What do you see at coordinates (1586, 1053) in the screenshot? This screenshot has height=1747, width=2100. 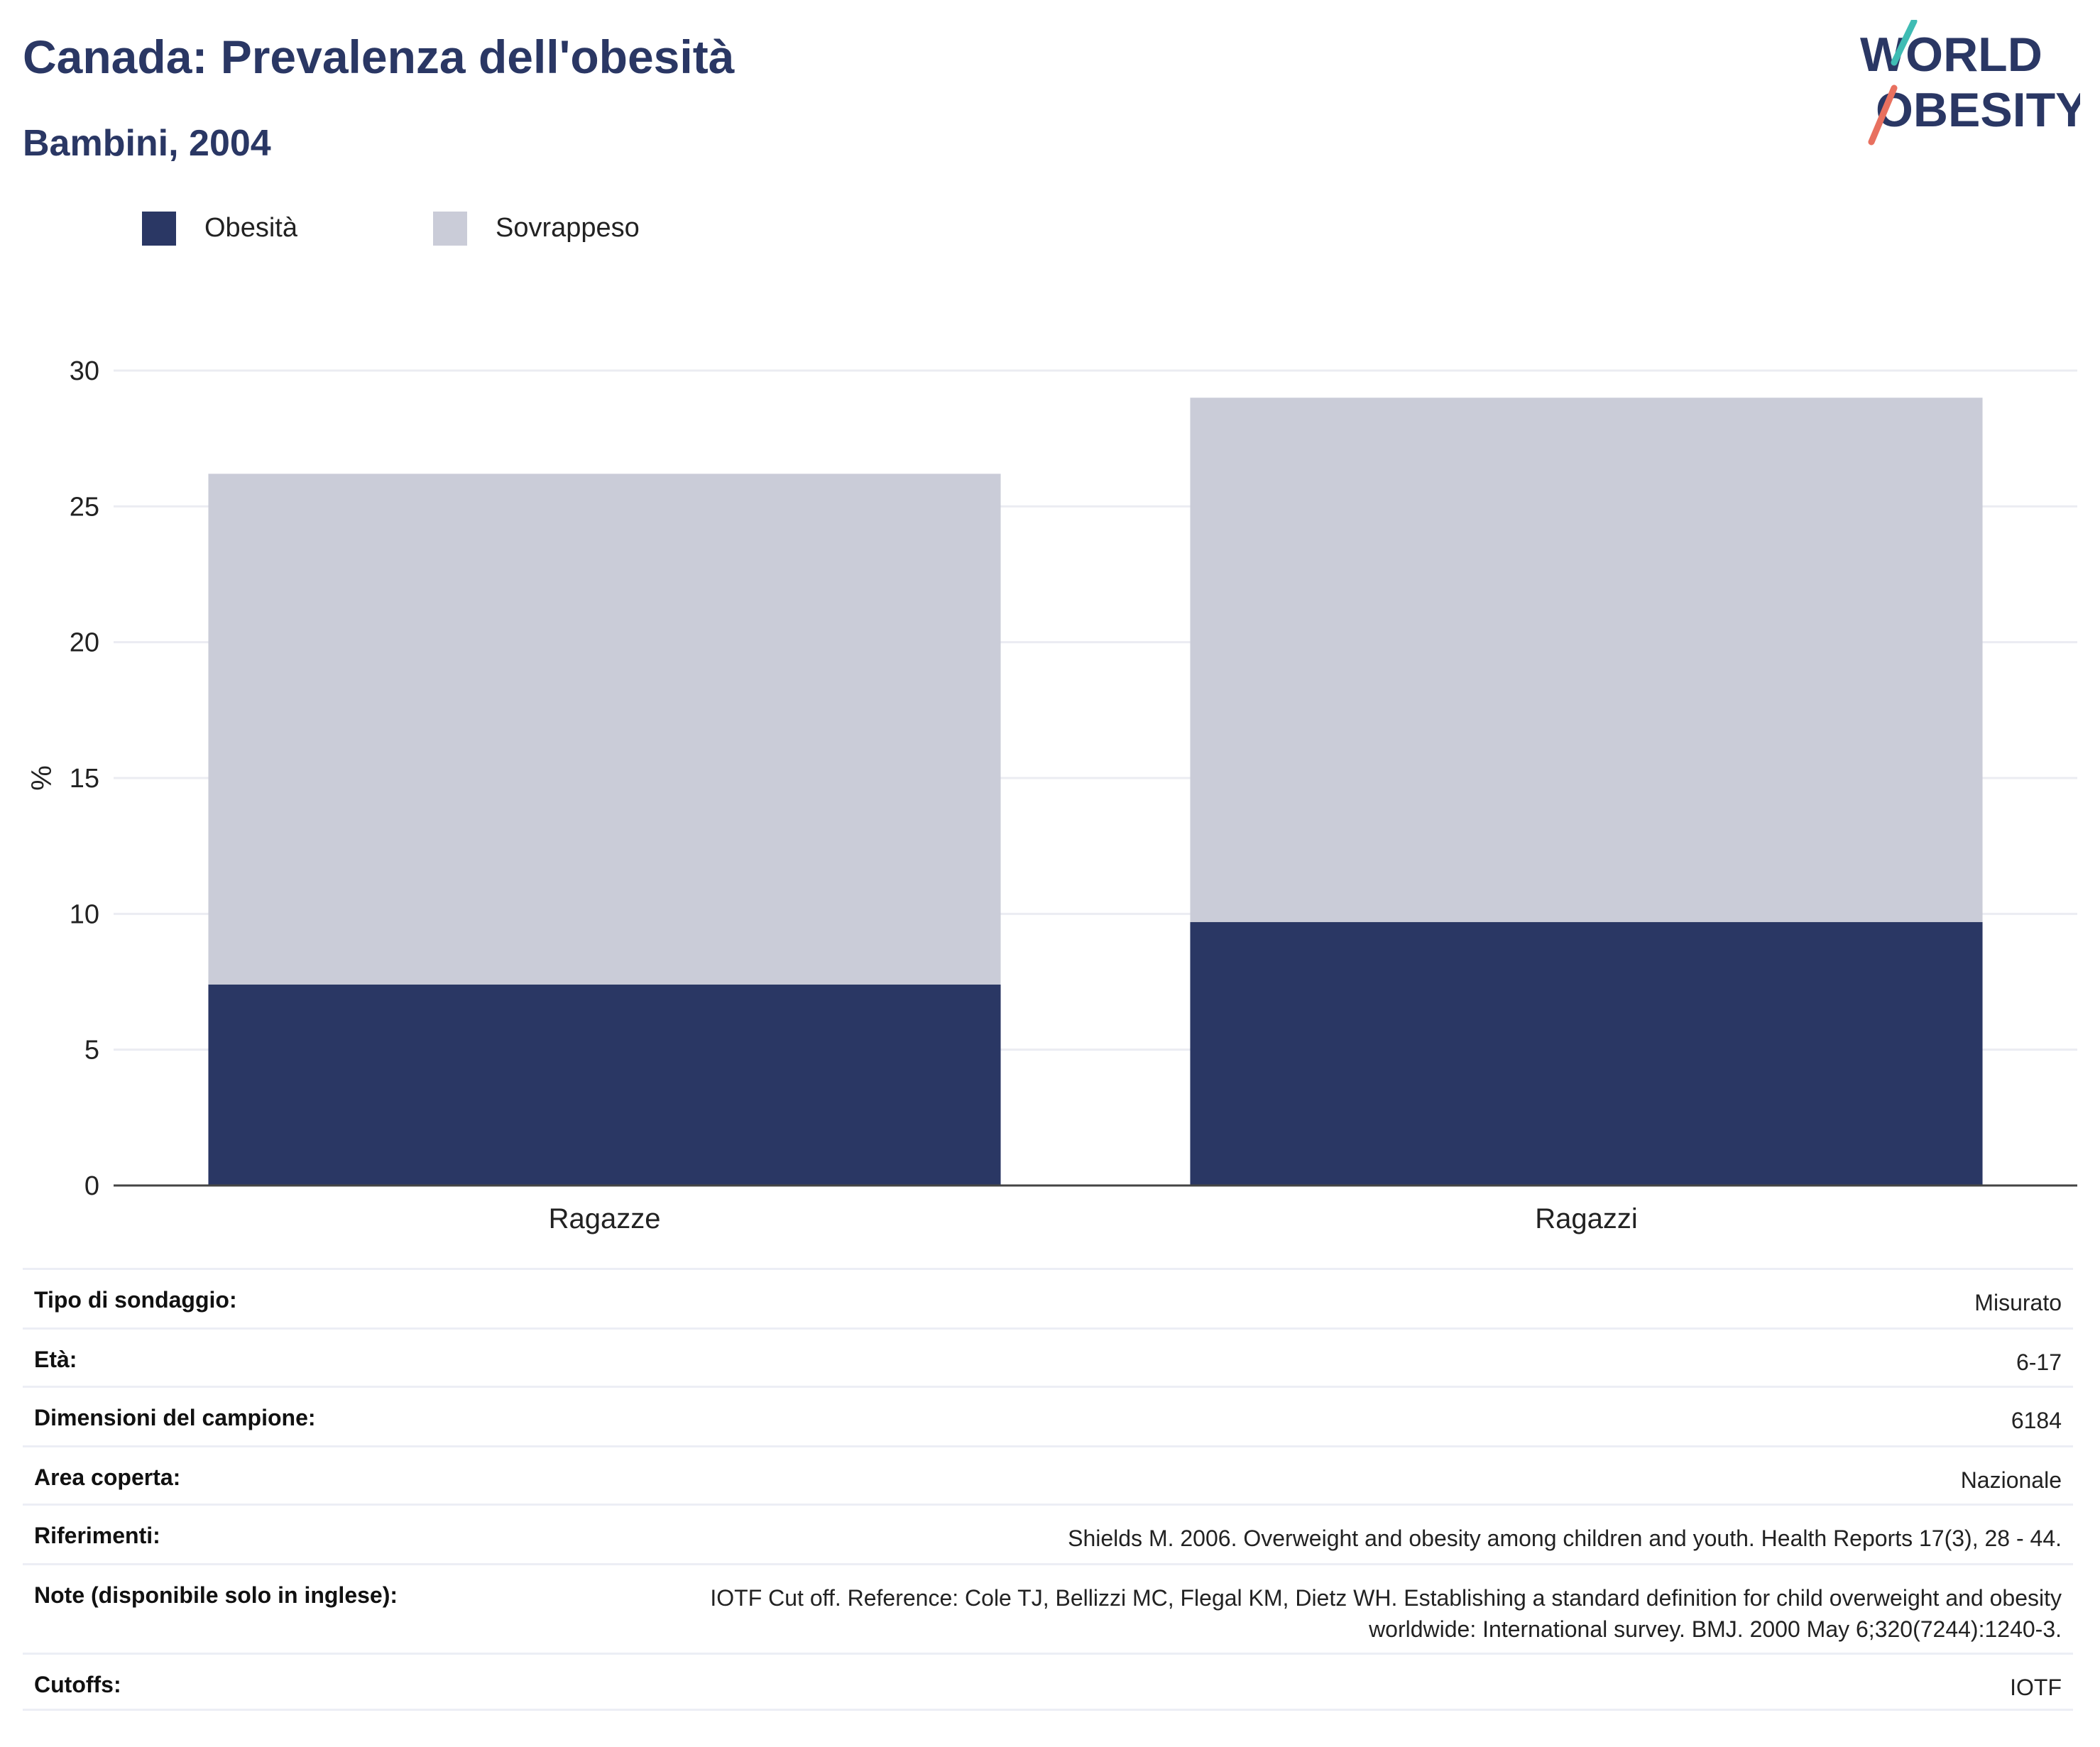 I see `bar-ragazzi-obesita` at bounding box center [1586, 1053].